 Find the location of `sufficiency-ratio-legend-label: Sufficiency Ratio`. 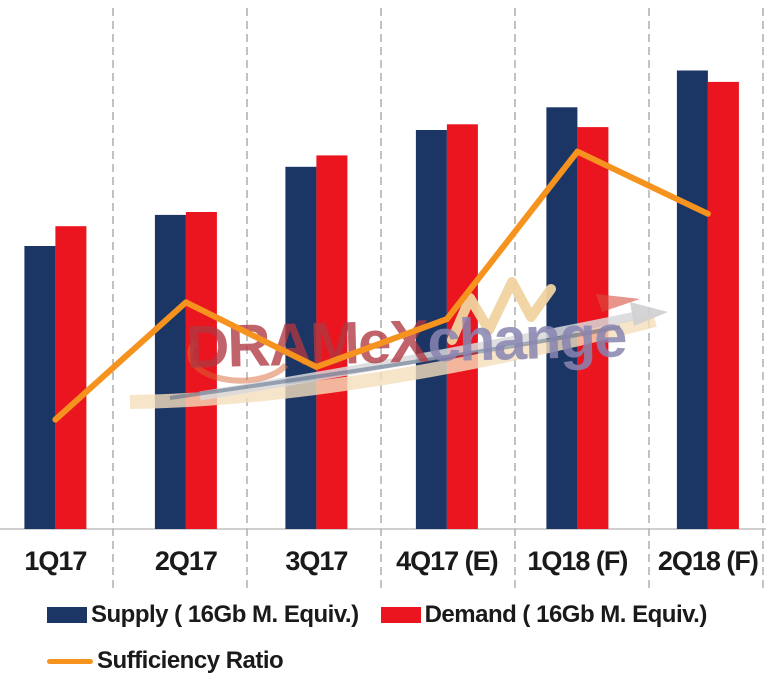

sufficiency-ratio-legend-label: Sufficiency Ratio is located at coordinates (190, 660).